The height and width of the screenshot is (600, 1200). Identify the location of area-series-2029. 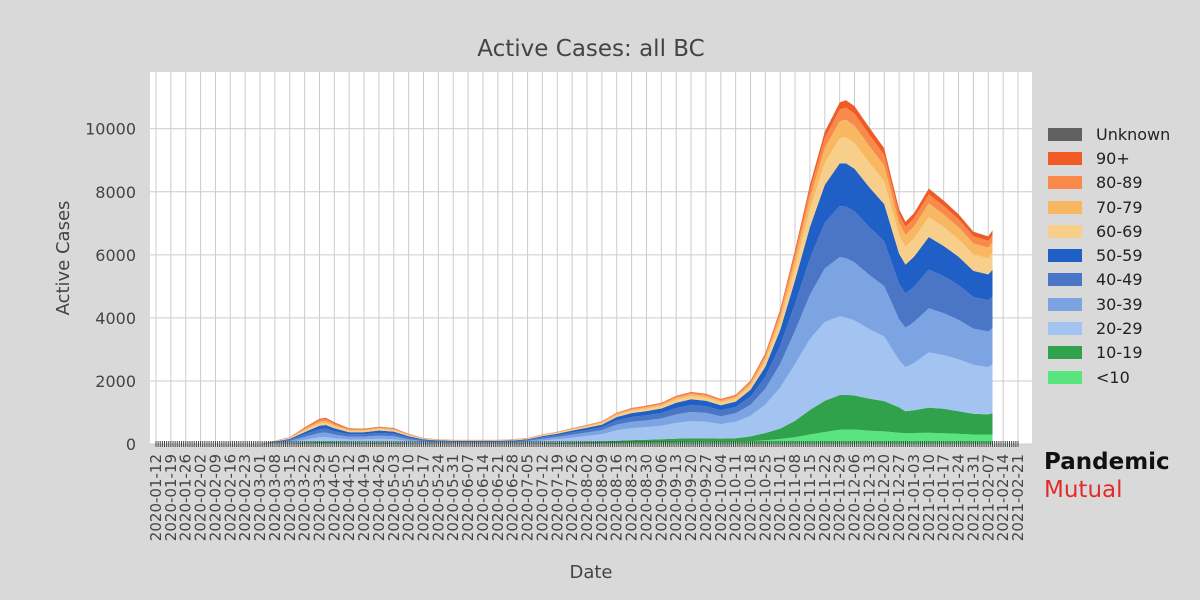
(626, 380).